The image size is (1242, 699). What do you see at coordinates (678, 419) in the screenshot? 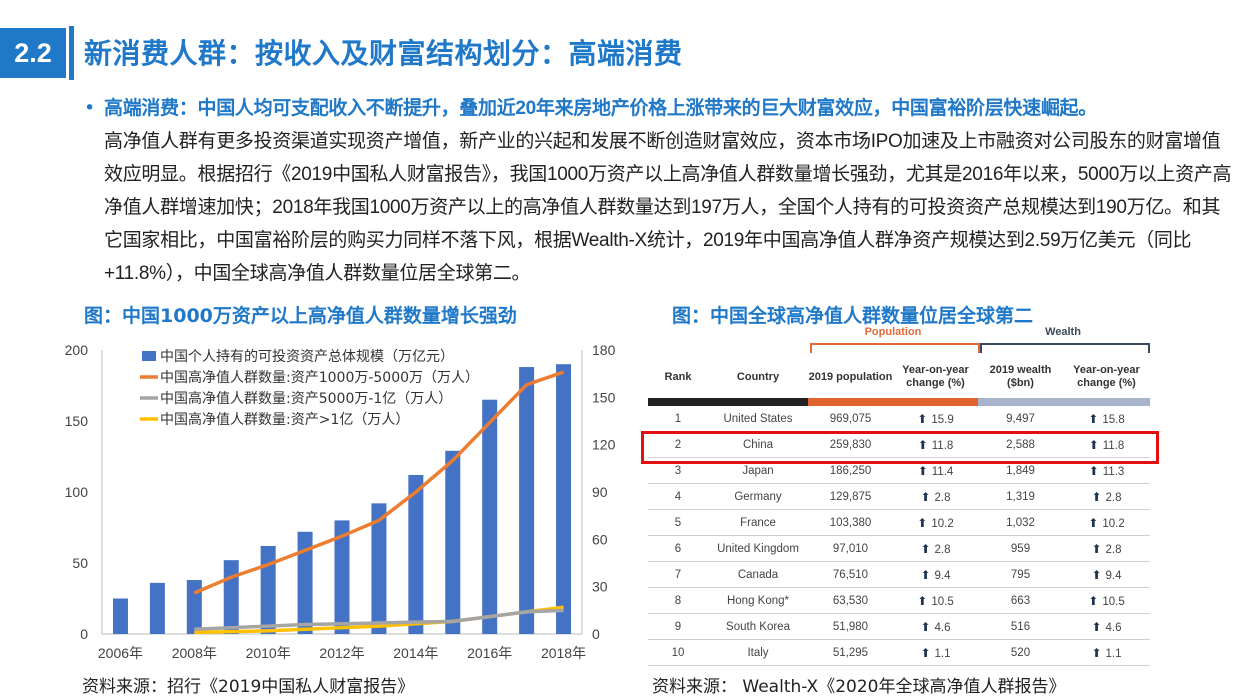
I see `table-cell: 1` at bounding box center [678, 419].